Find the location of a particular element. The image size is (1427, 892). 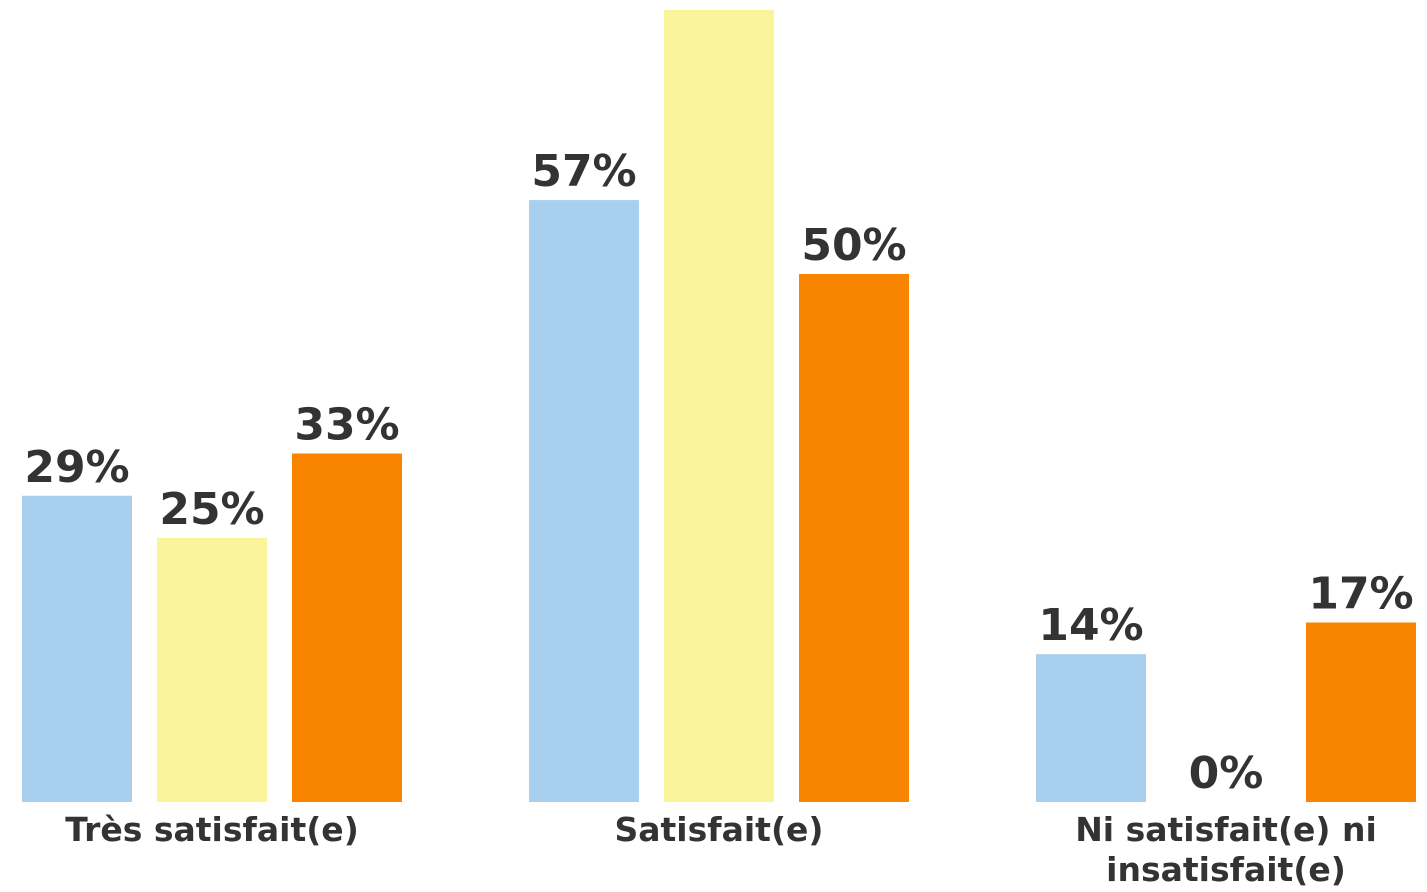

value-label: 14% is located at coordinates (1090, 625).